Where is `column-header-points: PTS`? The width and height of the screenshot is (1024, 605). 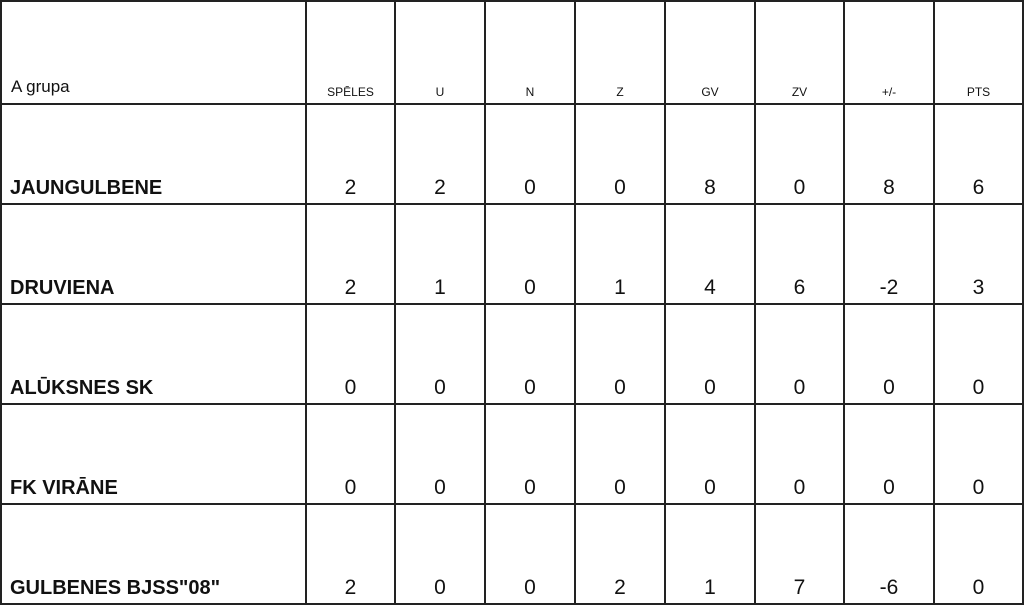
column-header-points: PTS is located at coordinates (978, 52).